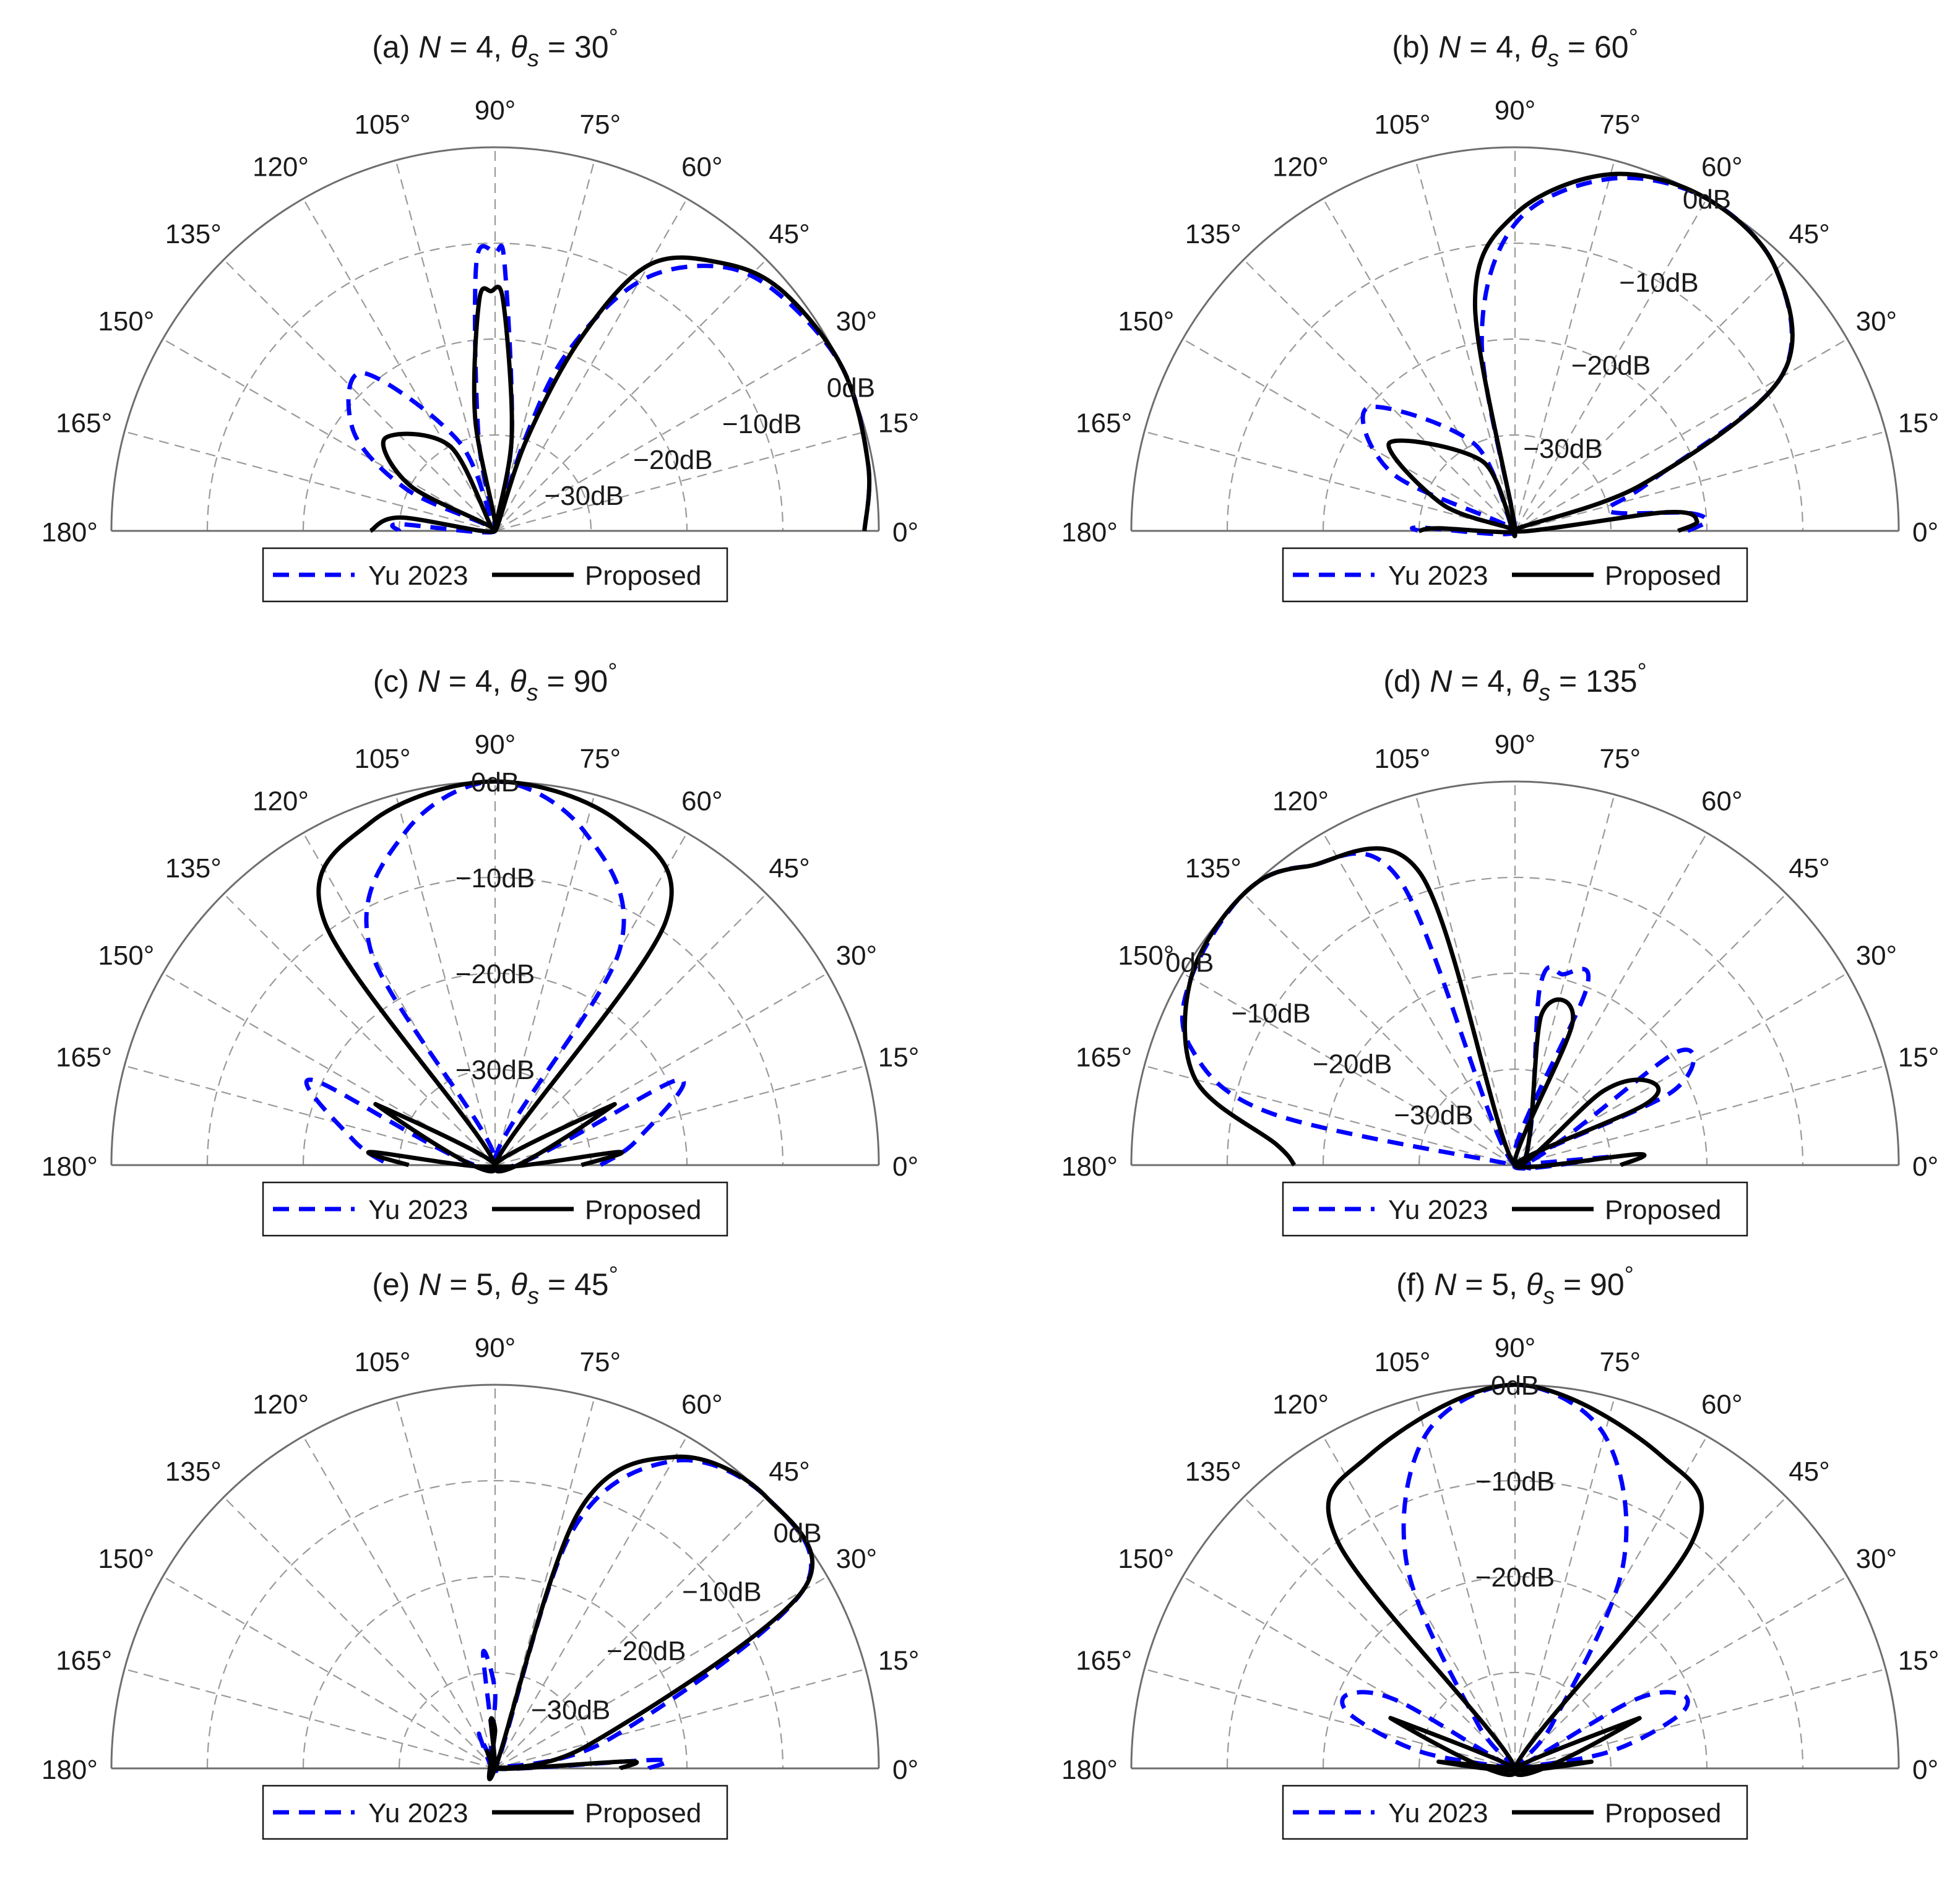  What do you see at coordinates (1590, 1284) in the screenshot?
I see `title-part: = 90` at bounding box center [1590, 1284].